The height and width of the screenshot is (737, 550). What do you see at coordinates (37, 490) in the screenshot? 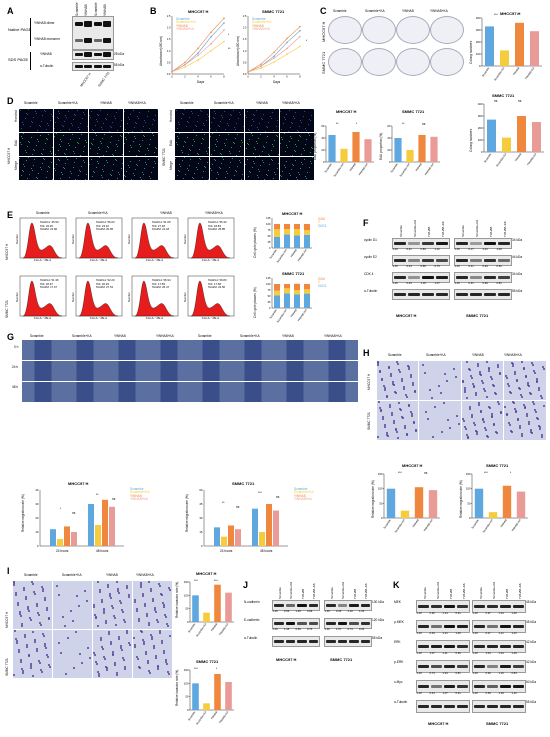
I see `y-tick-label: 40` at bounding box center [37, 490].